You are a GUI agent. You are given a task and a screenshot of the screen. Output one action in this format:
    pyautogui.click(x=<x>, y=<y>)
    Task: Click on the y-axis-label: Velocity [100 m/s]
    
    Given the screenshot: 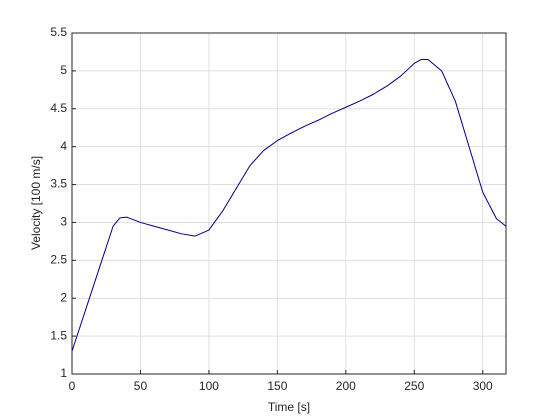 What is the action you would take?
    pyautogui.click(x=36, y=203)
    